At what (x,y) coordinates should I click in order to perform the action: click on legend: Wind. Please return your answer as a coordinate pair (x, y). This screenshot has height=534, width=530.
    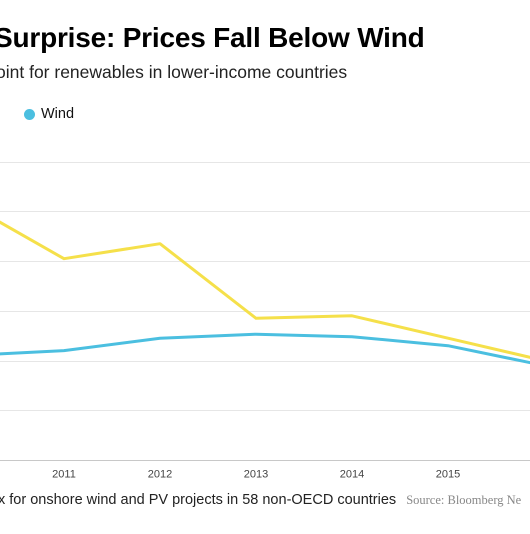
    Looking at the image, I should click on (49, 114).